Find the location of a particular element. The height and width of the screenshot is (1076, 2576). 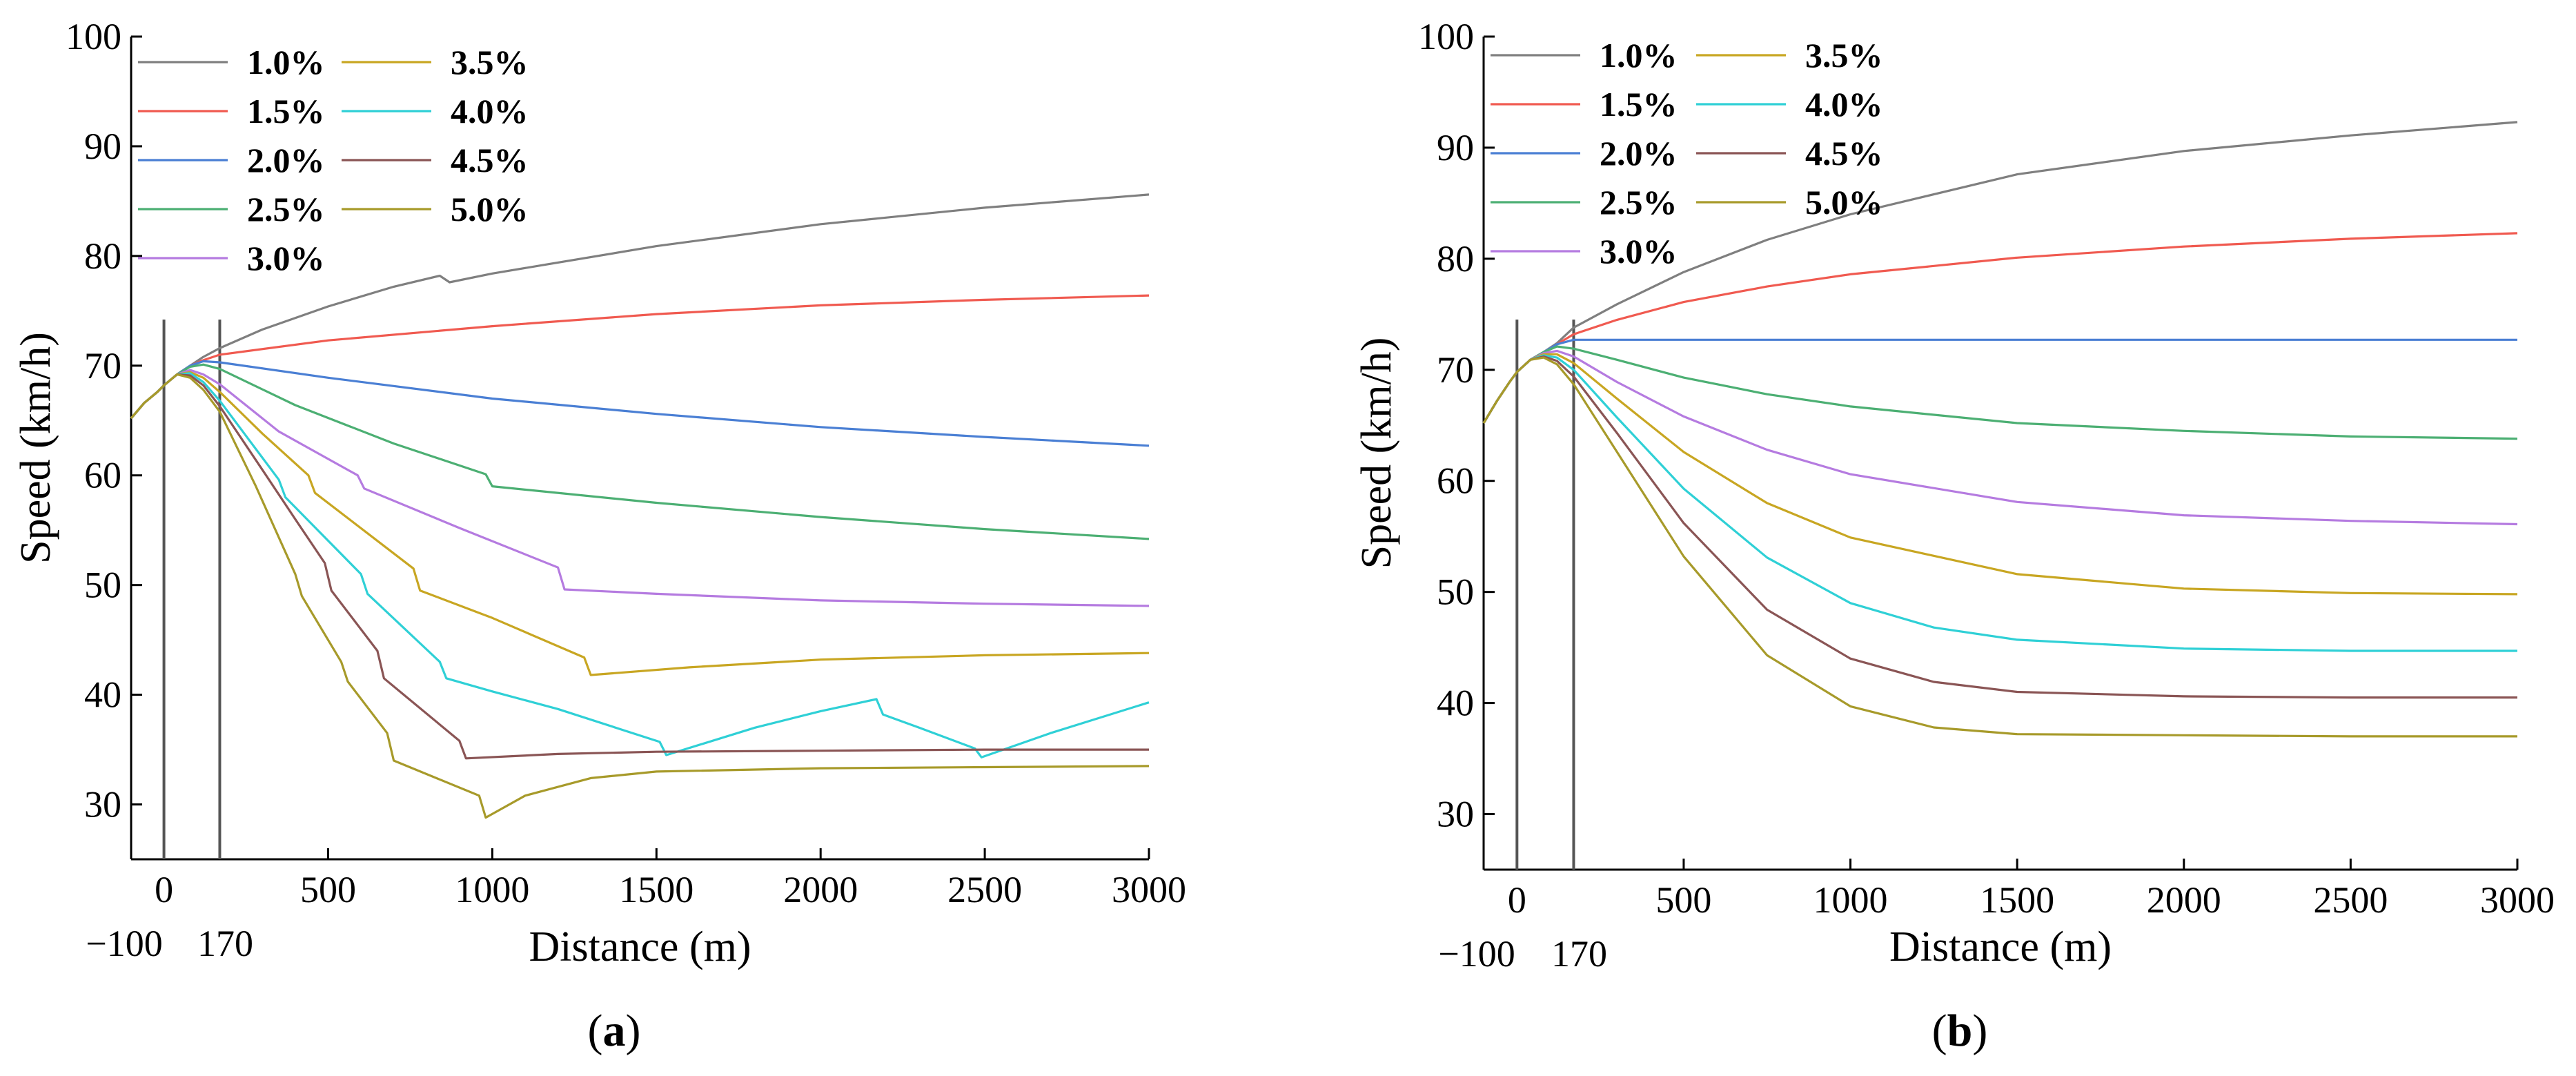

panel-label: (a) is located at coordinates (614, 1031).